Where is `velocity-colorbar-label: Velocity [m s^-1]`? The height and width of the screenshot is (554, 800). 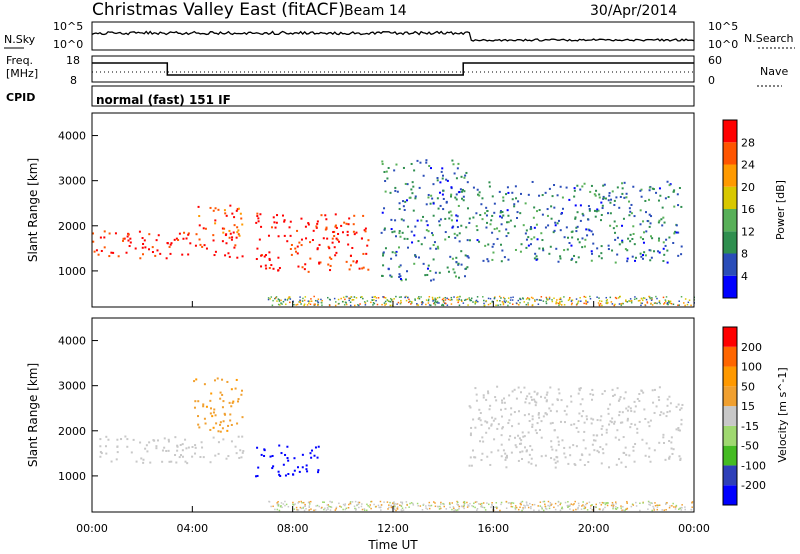
velocity-colorbar-label: Velocity [m s^-1] is located at coordinates (782, 414).